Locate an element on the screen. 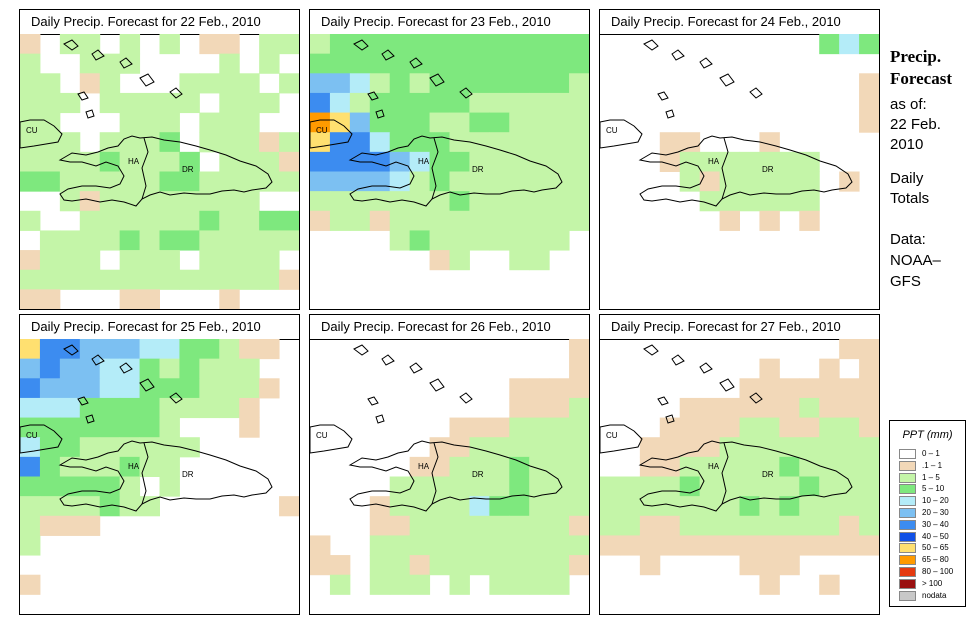 This screenshot has height=635, width=975. legend-label: 50 – 65 is located at coordinates (935, 548).